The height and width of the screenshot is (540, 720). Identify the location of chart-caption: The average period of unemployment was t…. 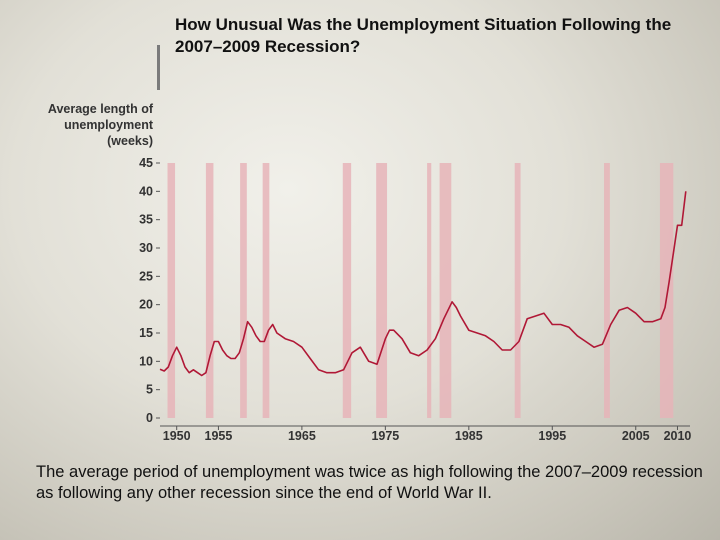
(369, 482).